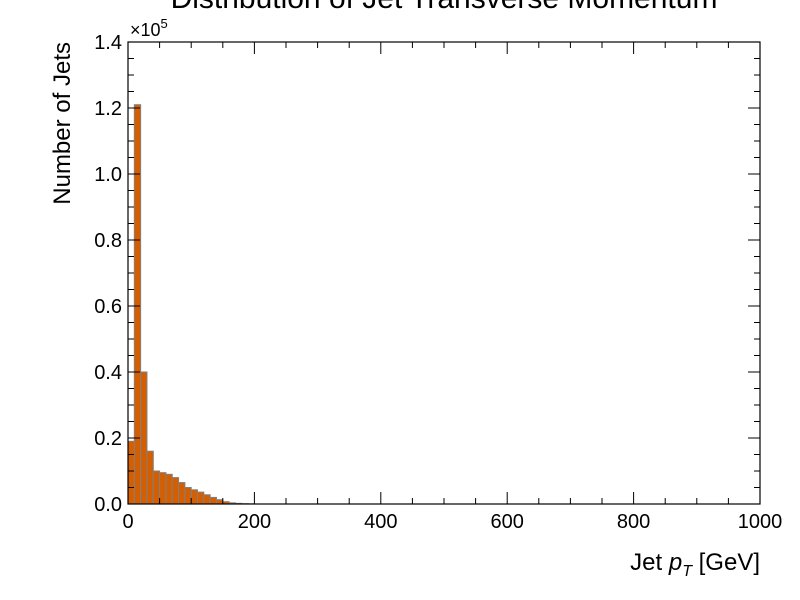 The image size is (800, 600). Describe the element at coordinates (254, 522) in the screenshot. I see `x-tick-label: 200` at that location.